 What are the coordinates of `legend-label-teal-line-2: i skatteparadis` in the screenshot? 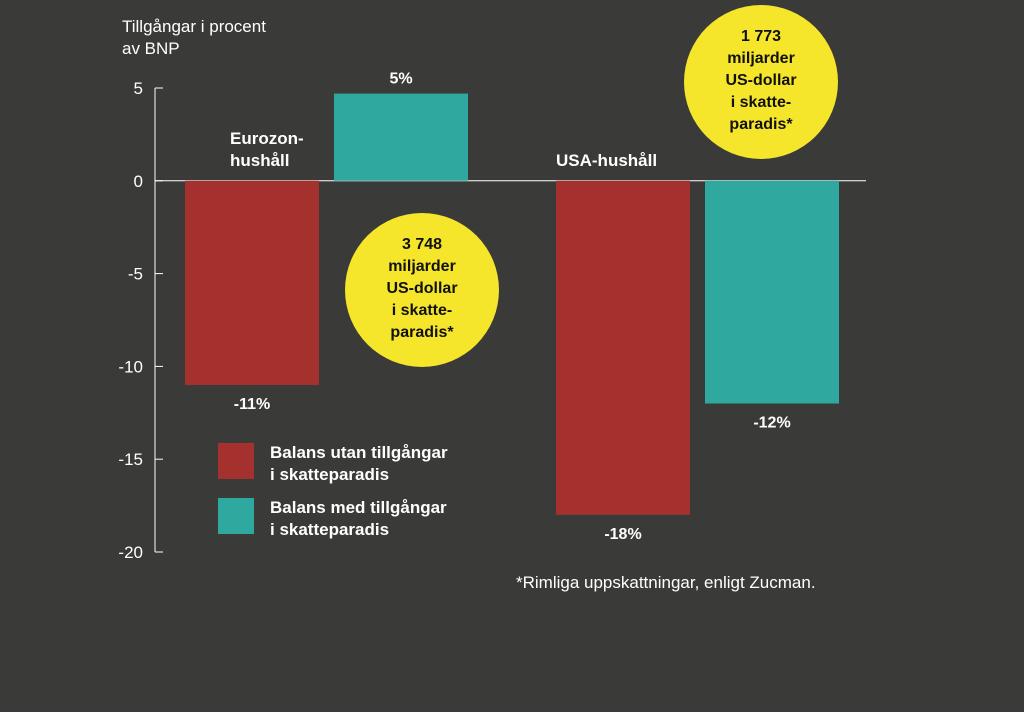 It's located at (329, 529).